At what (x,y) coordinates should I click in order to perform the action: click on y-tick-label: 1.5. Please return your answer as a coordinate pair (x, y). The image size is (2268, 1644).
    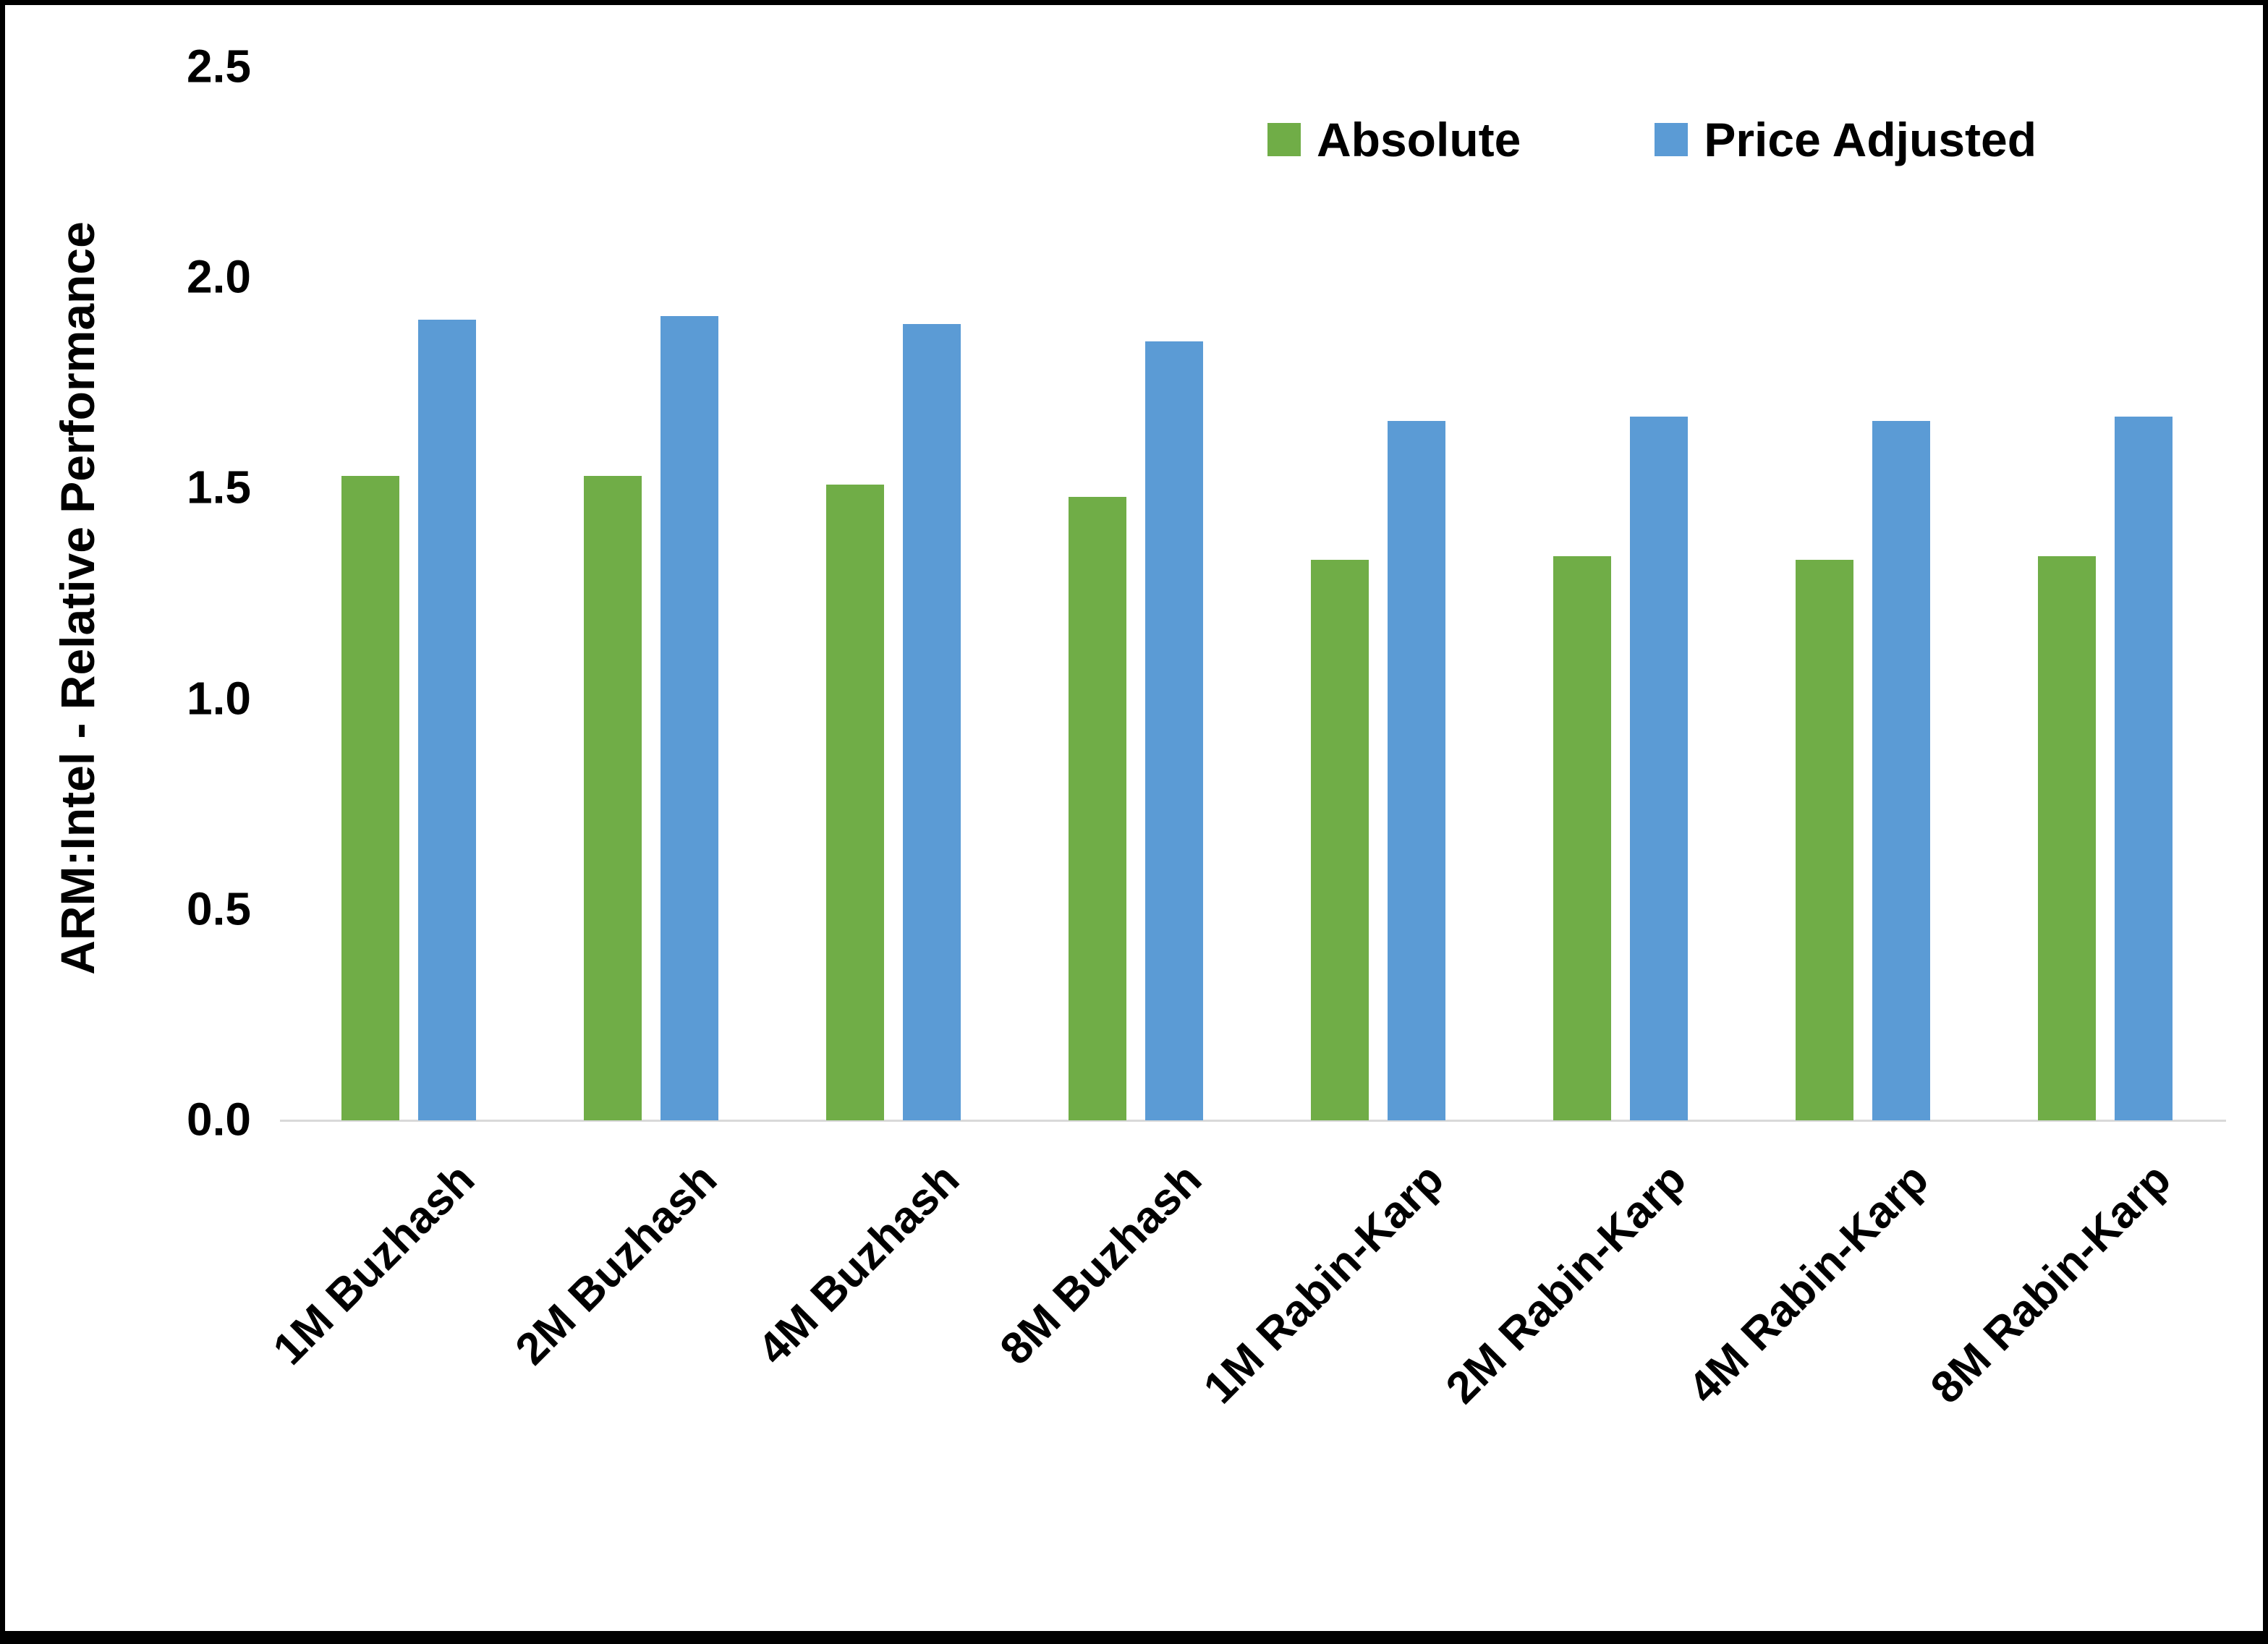
    Looking at the image, I should click on (219, 487).